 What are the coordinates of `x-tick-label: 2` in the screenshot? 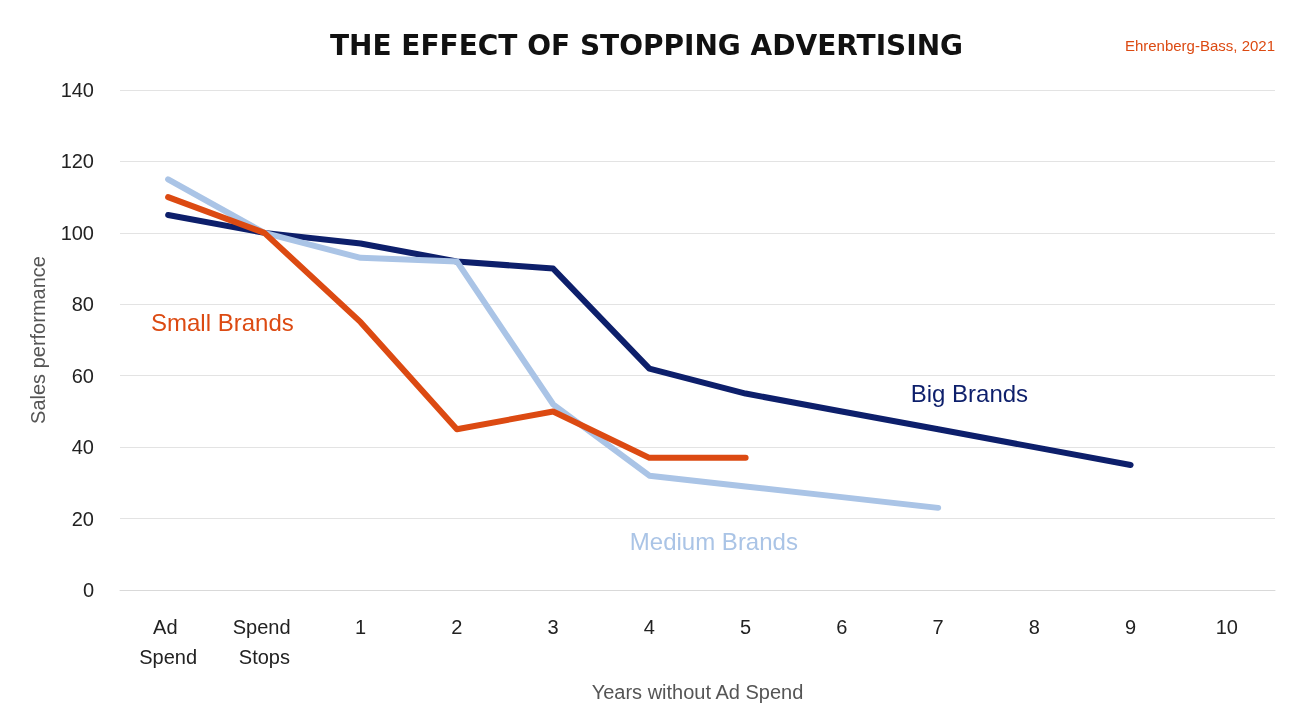 It's located at (457, 627).